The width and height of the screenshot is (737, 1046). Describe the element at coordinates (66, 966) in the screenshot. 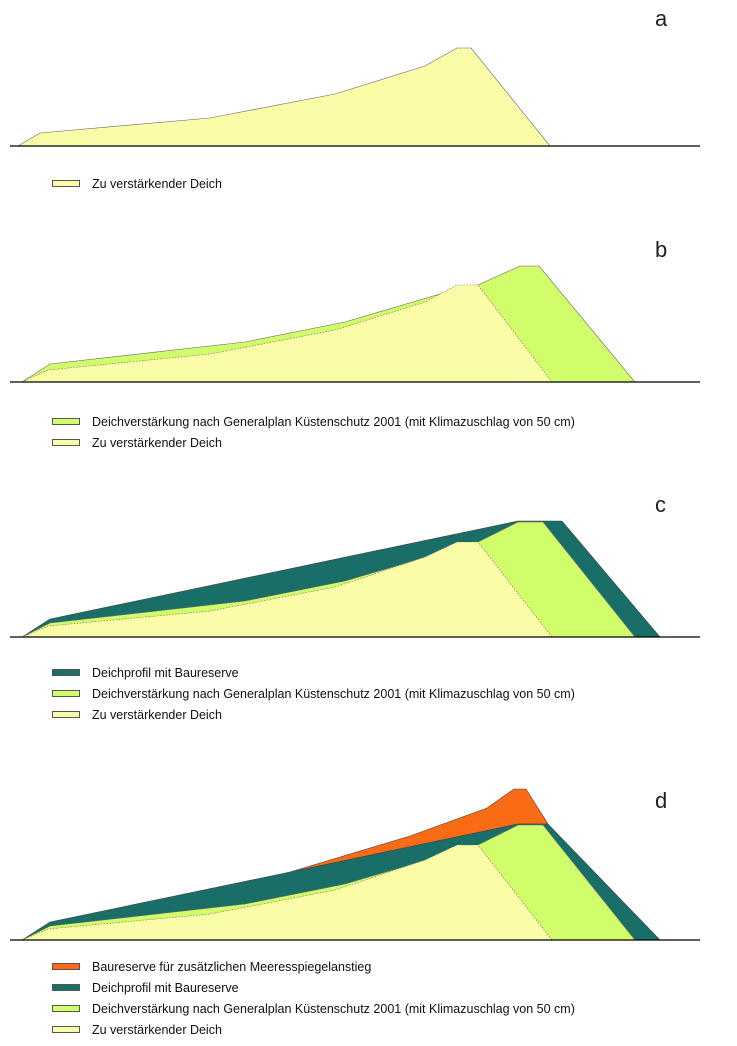

I see `sealevel-swatch` at that location.